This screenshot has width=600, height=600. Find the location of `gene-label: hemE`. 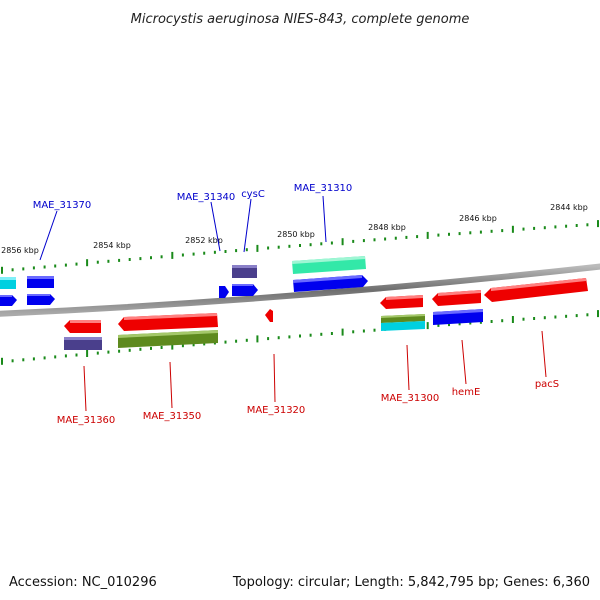

gene-label: hemE is located at coordinates (466, 392).